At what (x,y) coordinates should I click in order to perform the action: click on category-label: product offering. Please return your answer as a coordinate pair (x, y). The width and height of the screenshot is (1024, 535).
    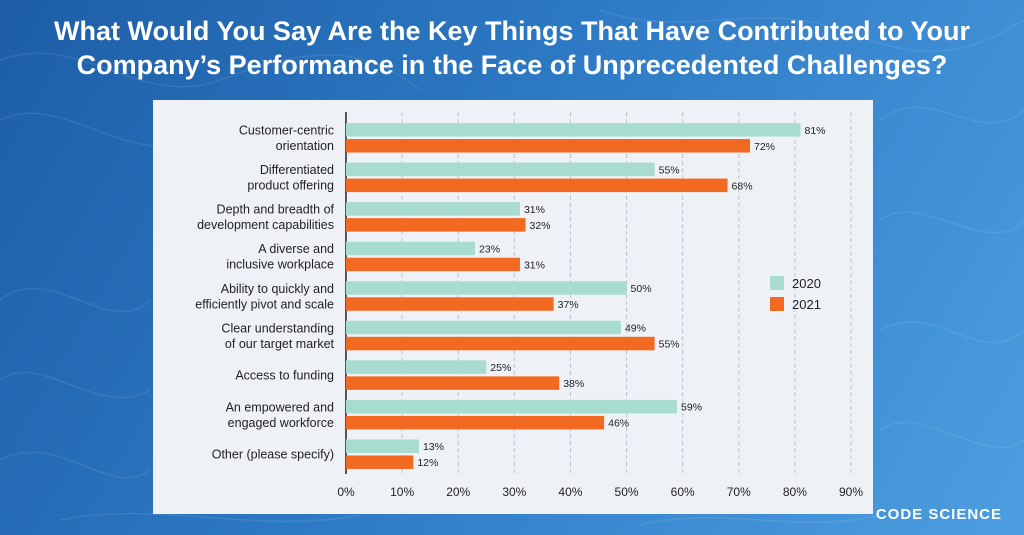
    Looking at the image, I should click on (290, 186).